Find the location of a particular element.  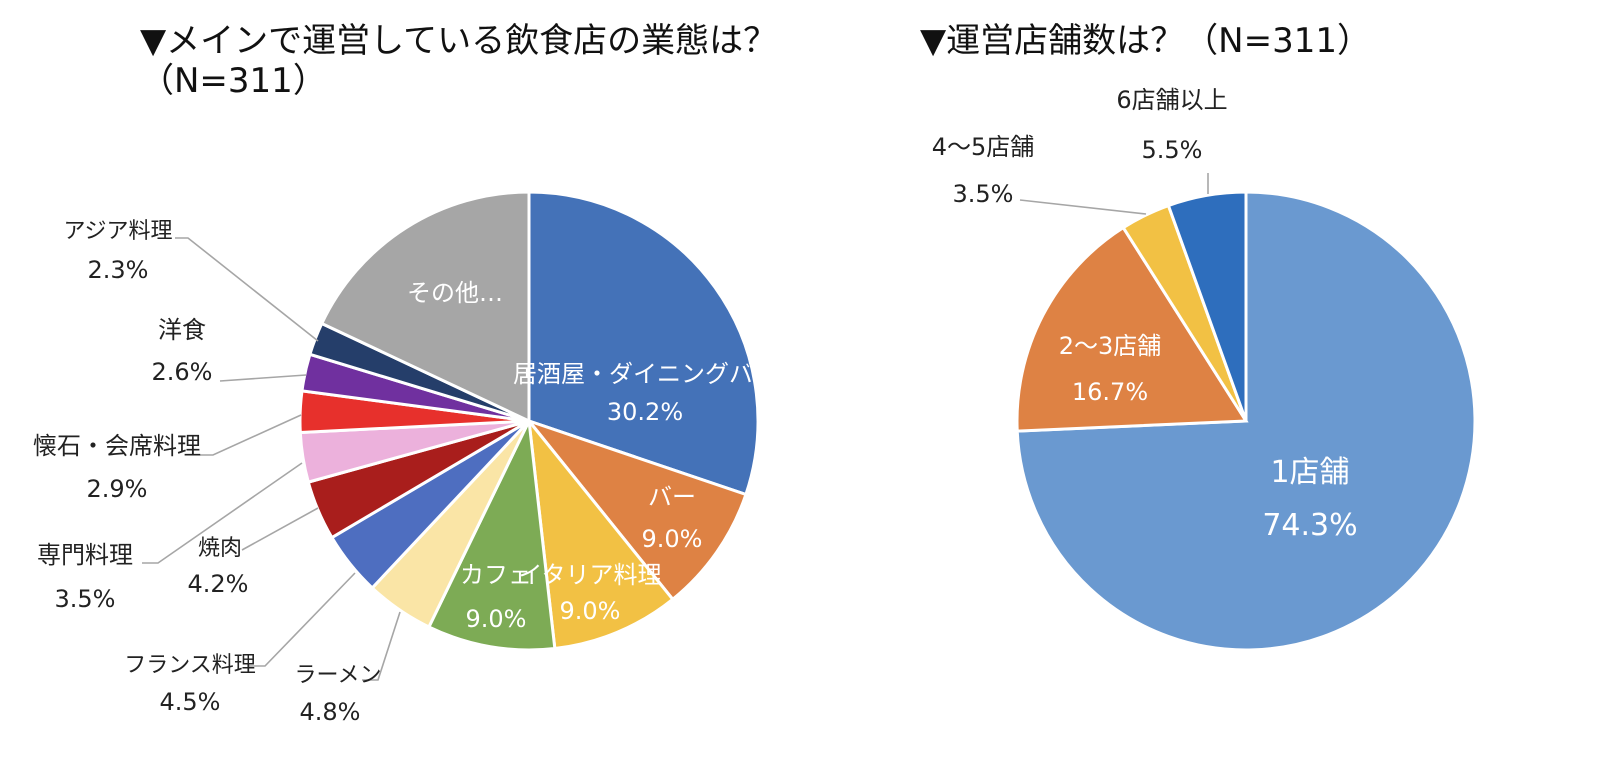

chart1-title: ▼メインで運営している飲食店の業態は？ is located at coordinates (458, 41).